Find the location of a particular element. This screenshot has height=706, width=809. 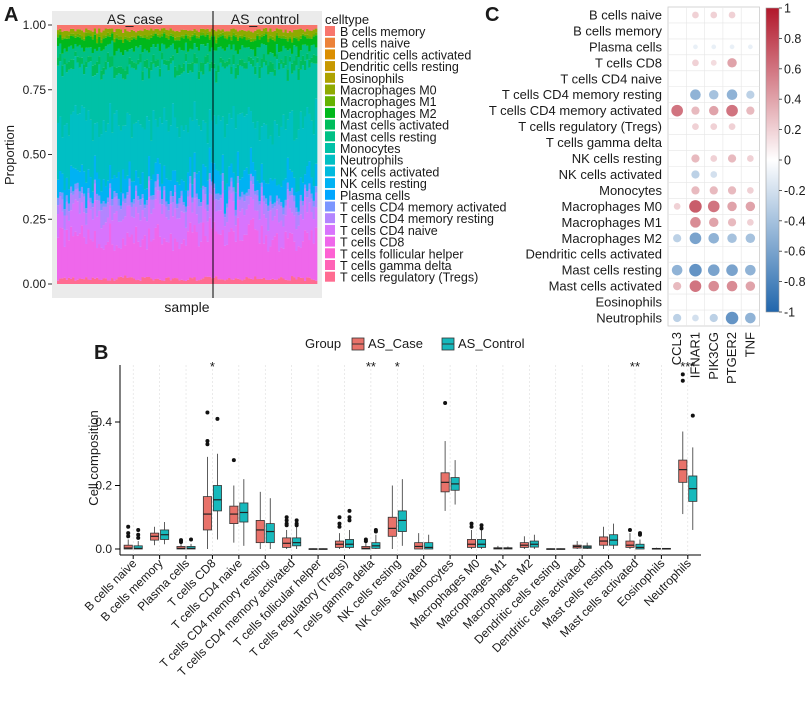

correlation-dot is located at coordinates (695, 31).